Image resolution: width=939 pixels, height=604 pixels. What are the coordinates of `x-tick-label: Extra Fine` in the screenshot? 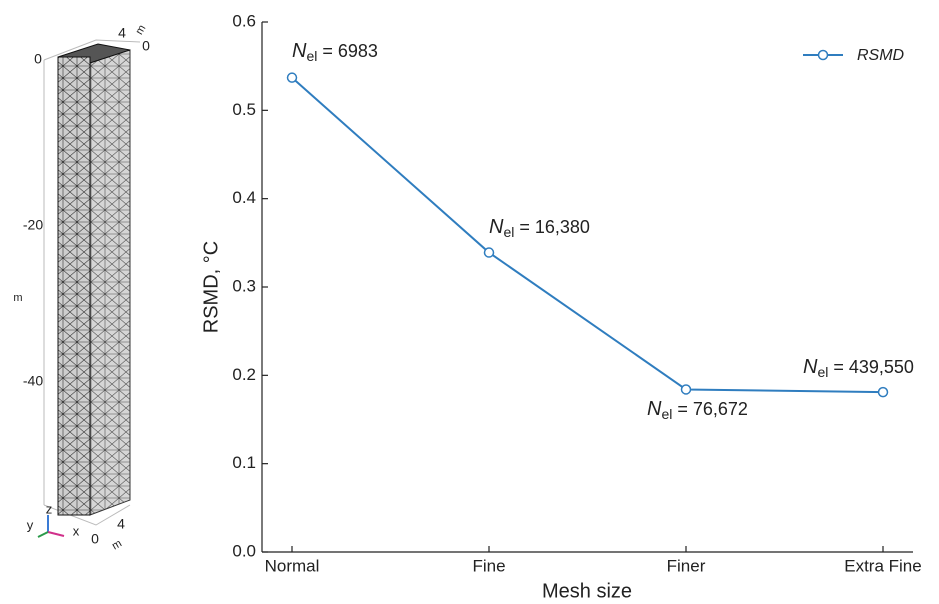 It's located at (882, 565).